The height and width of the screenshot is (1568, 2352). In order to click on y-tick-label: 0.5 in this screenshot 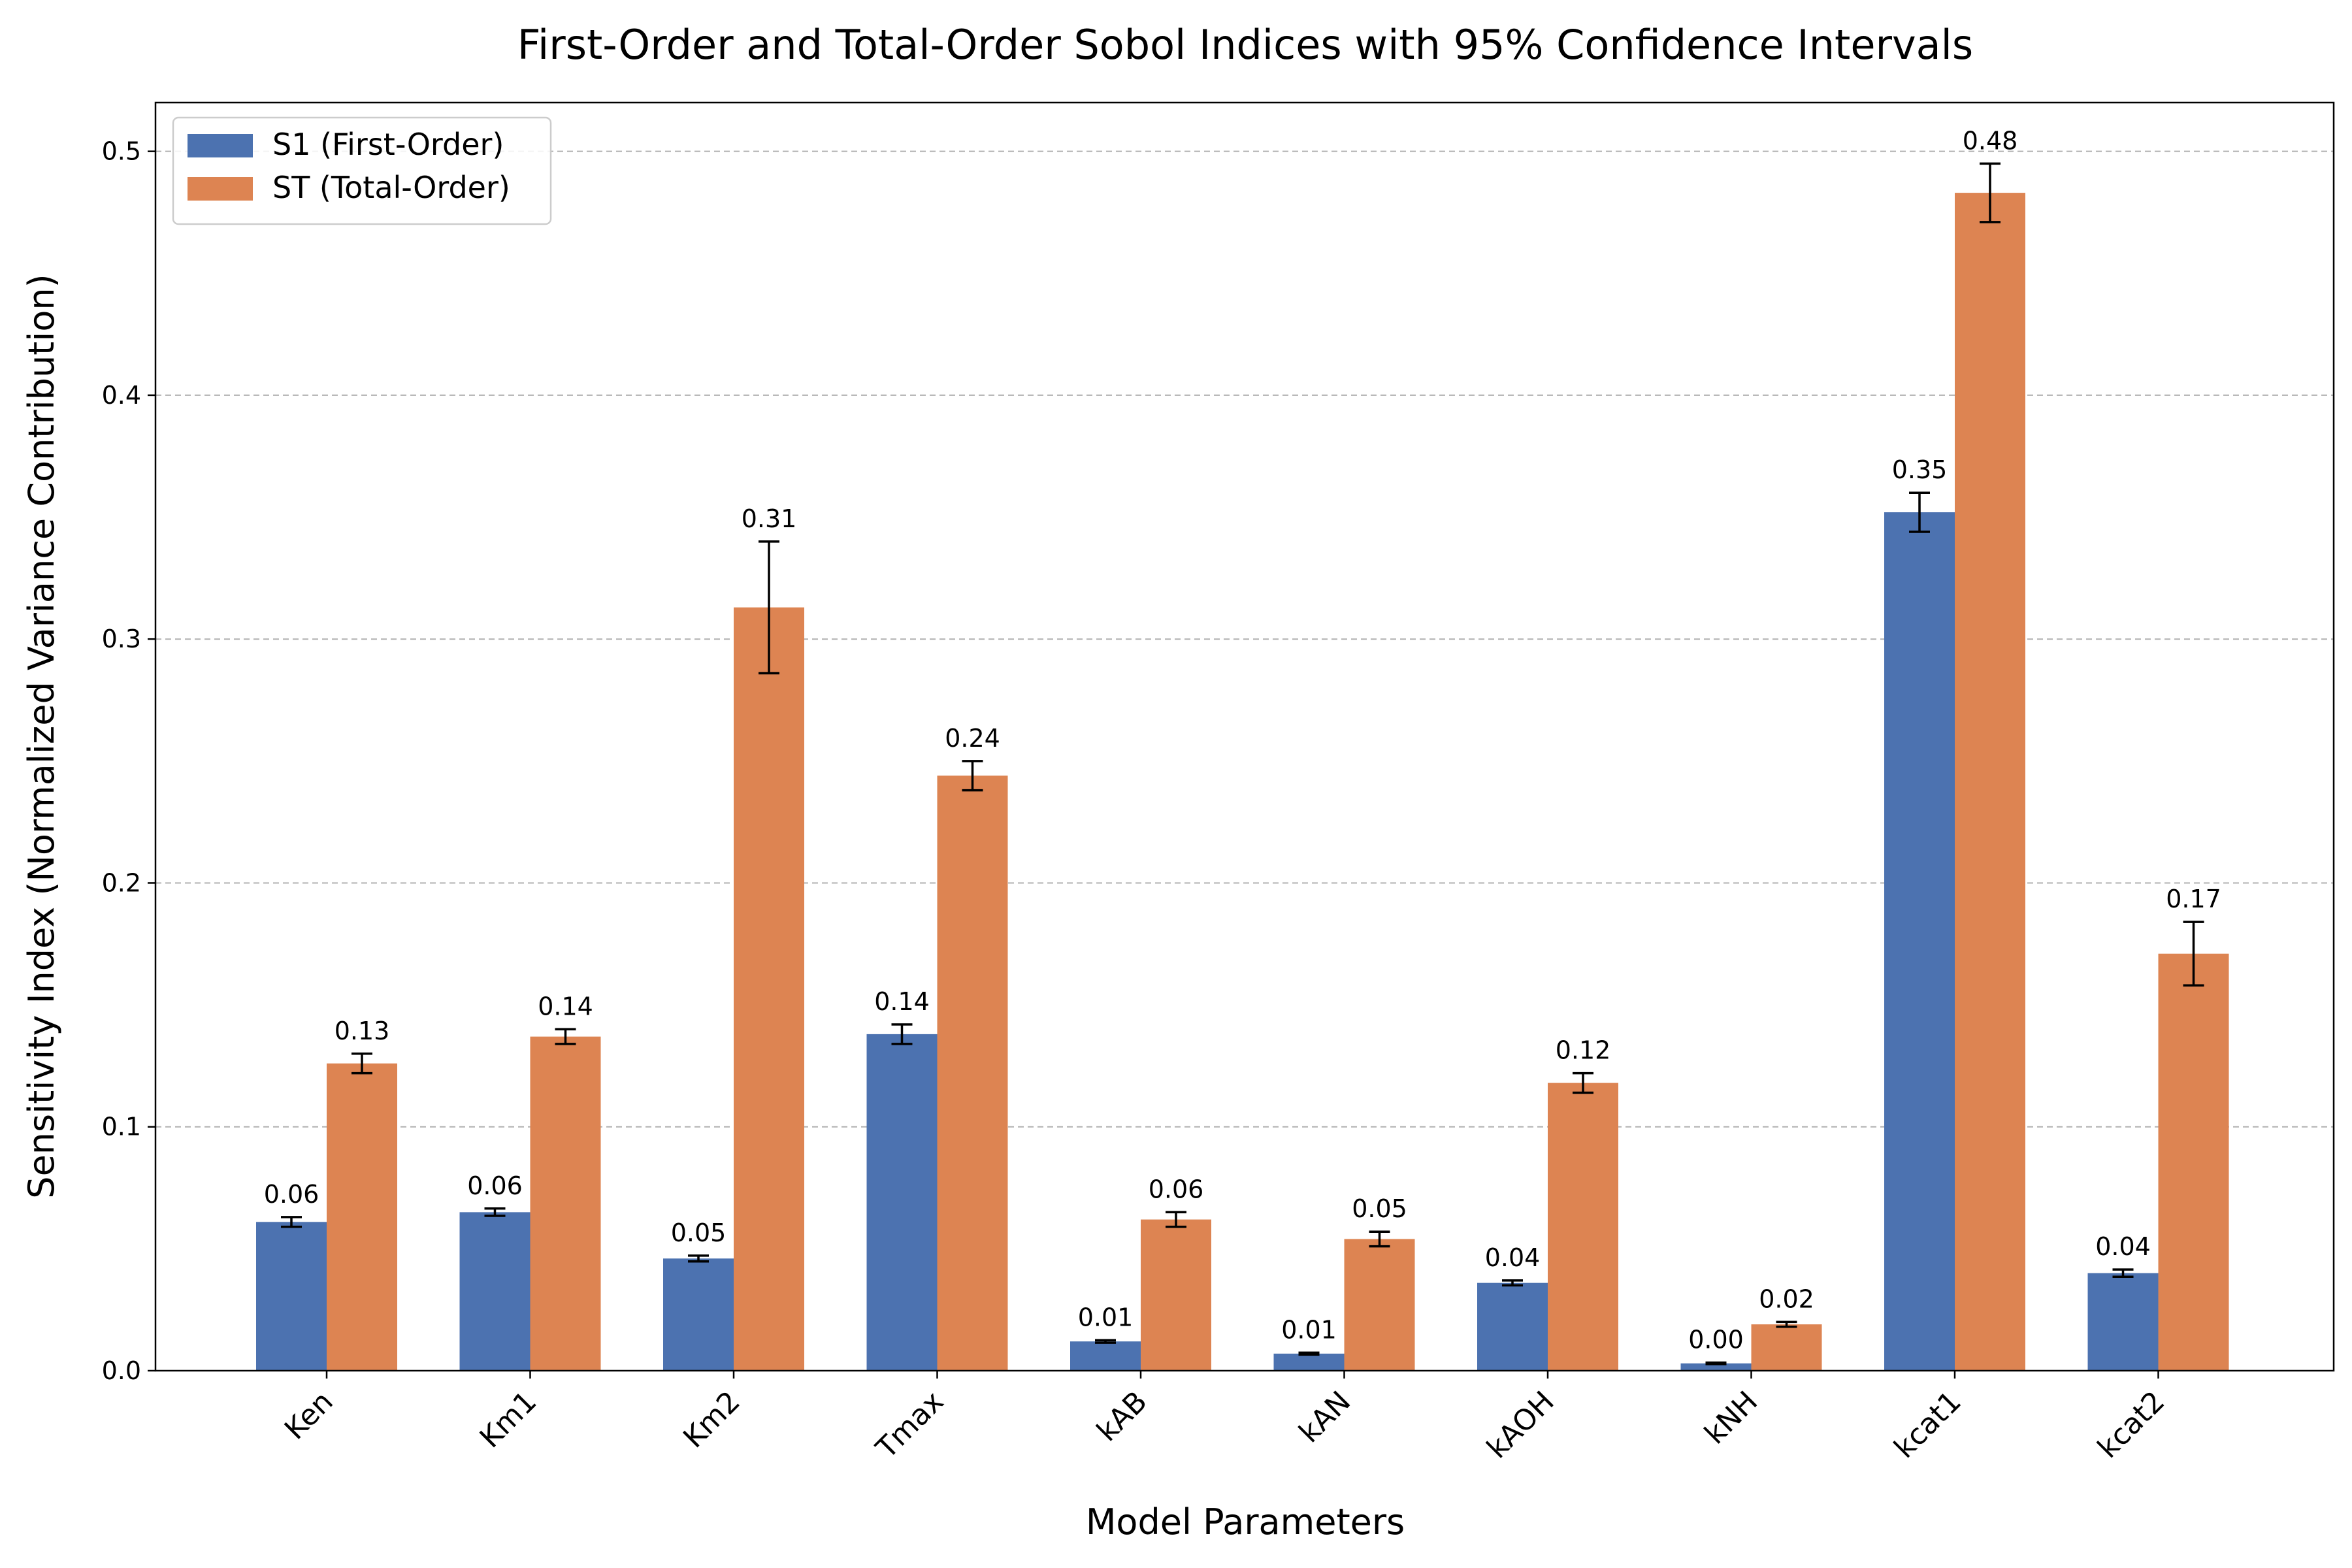, I will do `click(121, 151)`.